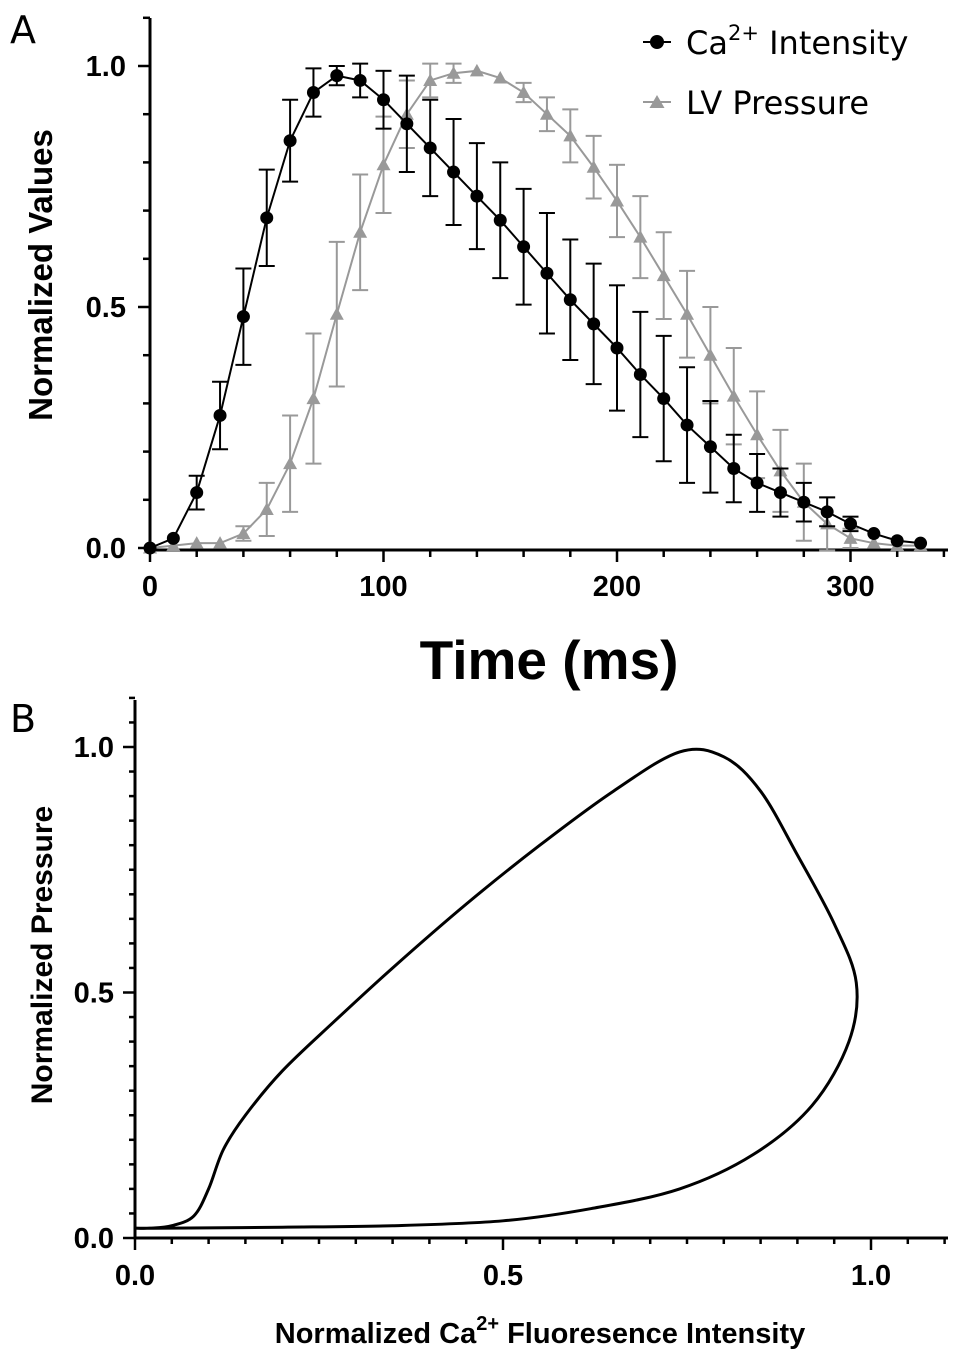 Image resolution: width=960 pixels, height=1367 pixels. Describe the element at coordinates (777, 103) in the screenshot. I see `legend-lv-label: LV Pressure` at that location.